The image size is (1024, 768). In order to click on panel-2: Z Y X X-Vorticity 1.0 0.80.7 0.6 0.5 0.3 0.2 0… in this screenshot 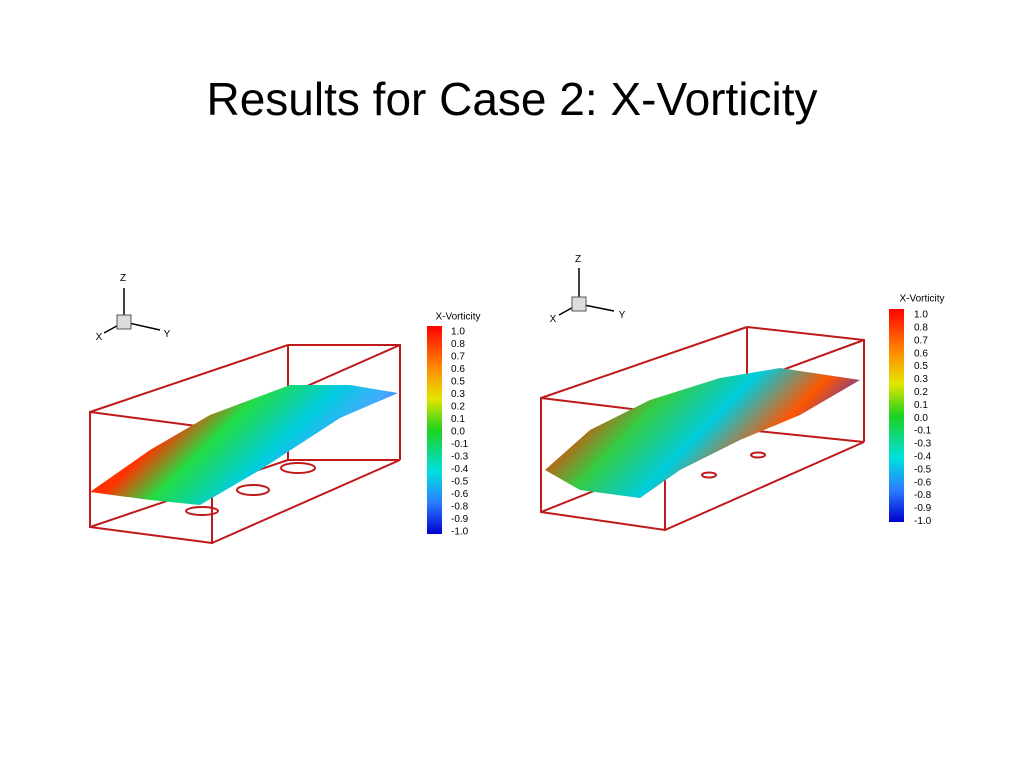, I will do `click(742, 393)`.